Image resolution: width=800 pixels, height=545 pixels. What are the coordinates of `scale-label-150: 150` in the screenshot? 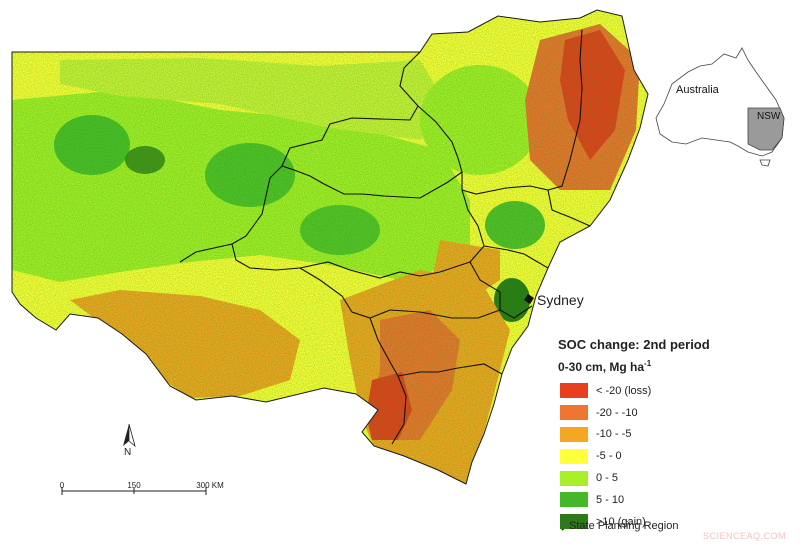 It's located at (134, 485).